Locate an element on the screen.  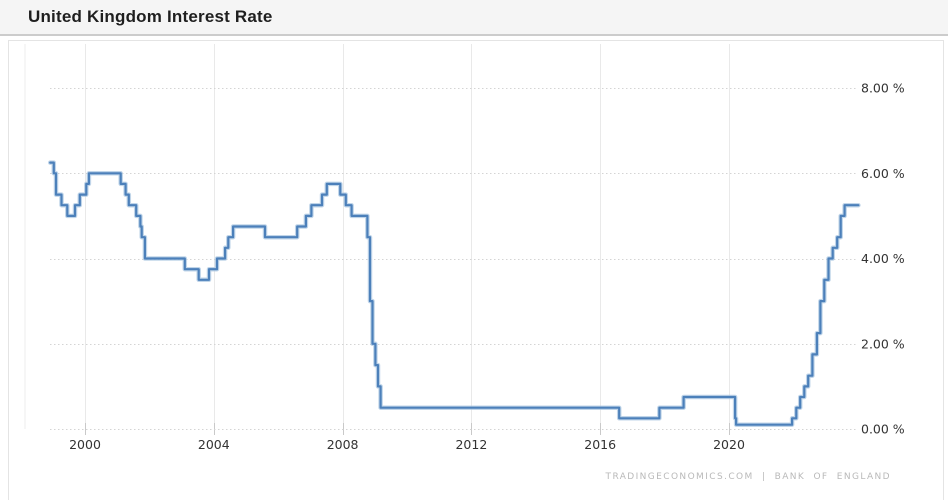
x-axis-tick-label: 2008 is located at coordinates (343, 444).